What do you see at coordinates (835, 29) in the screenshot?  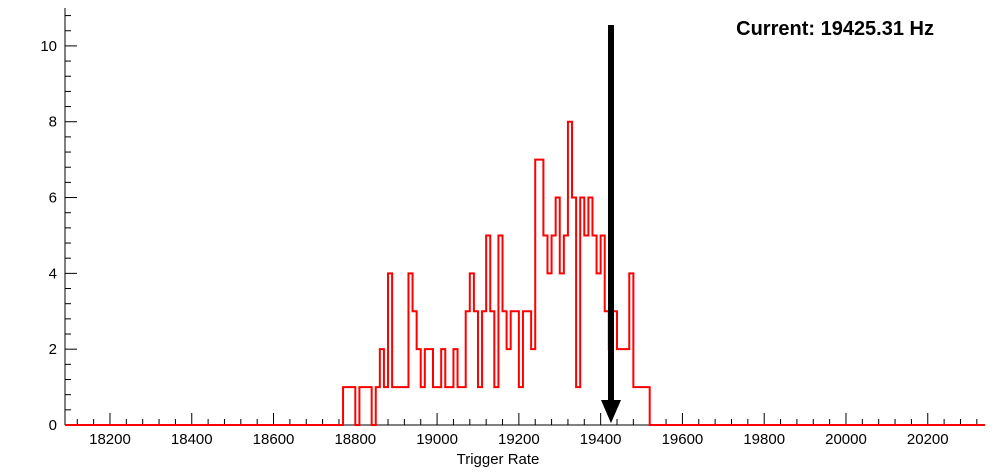 I see `current-rate-annotation: Current: 19425.31 Hz` at bounding box center [835, 29].